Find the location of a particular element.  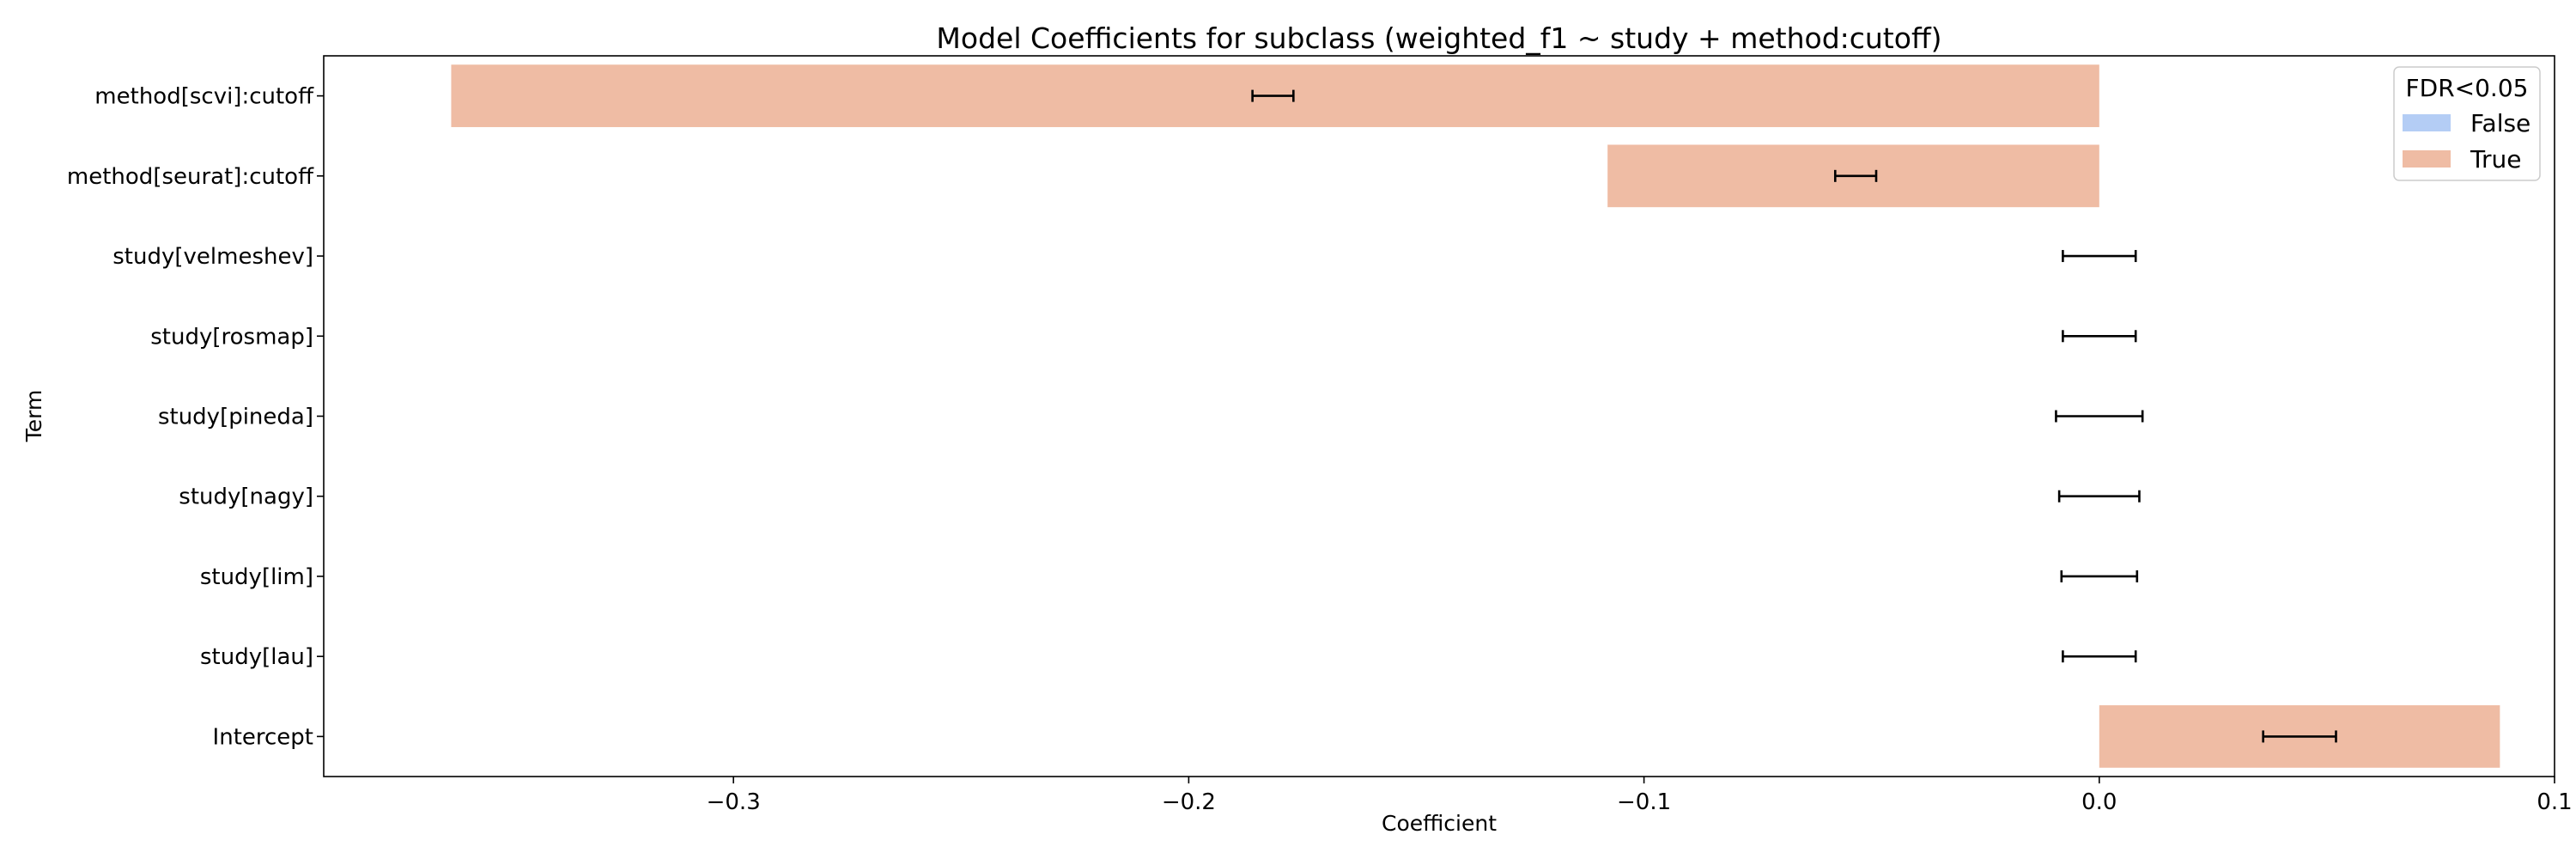

x-tick-label: 0.0 is located at coordinates (2099, 802).